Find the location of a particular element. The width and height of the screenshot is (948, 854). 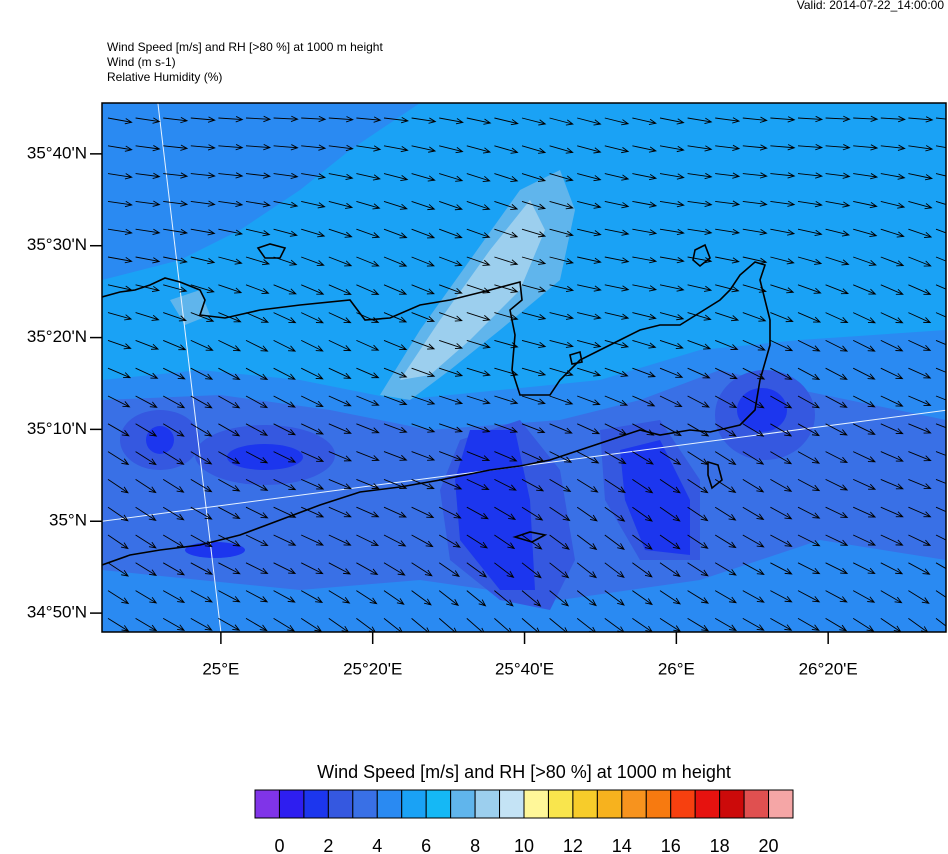

lat-tick-label: 35°40'N is located at coordinates (57, 152).